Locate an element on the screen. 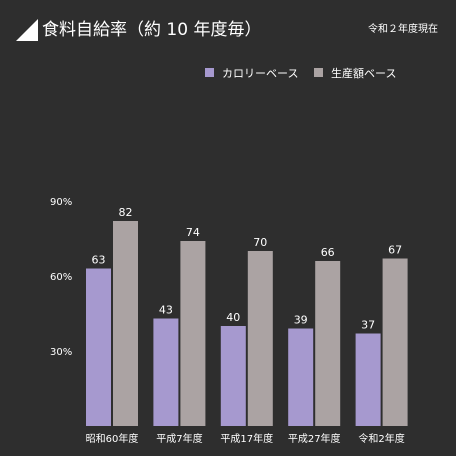 The width and height of the screenshot is (456, 456). data-label: 74 is located at coordinates (193, 232).